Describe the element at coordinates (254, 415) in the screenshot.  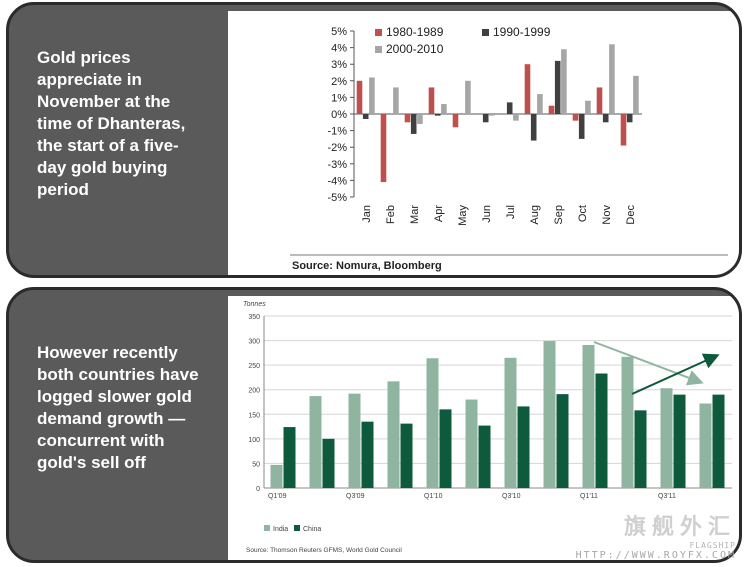
I see `y-tick-label: 150` at that location.